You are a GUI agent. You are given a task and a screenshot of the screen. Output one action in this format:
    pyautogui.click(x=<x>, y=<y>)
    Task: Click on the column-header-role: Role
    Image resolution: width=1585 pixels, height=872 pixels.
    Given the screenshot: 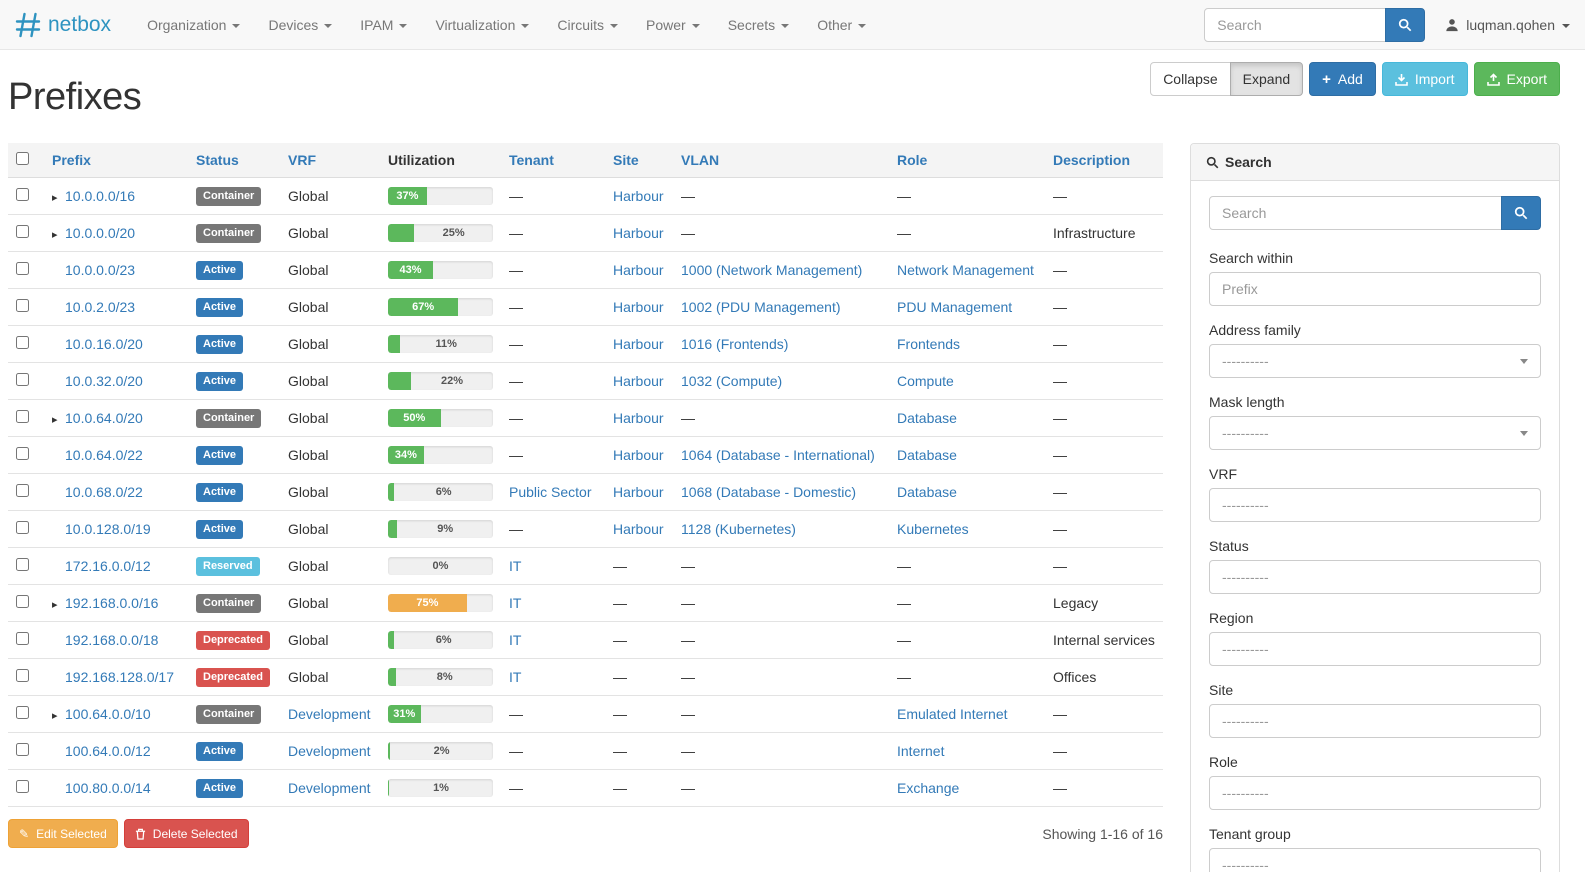 What is the action you would take?
    pyautogui.click(x=912, y=160)
    